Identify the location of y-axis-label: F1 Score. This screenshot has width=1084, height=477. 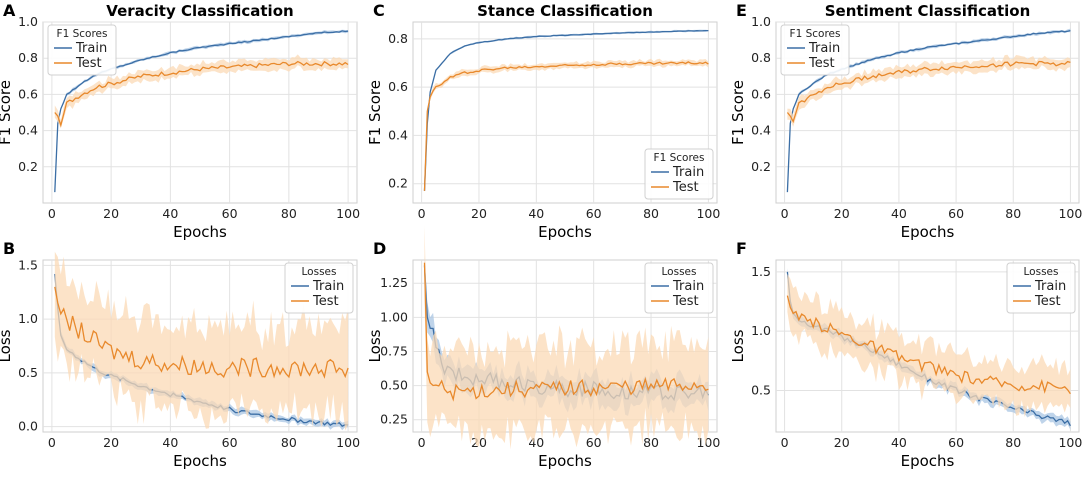
(375, 112).